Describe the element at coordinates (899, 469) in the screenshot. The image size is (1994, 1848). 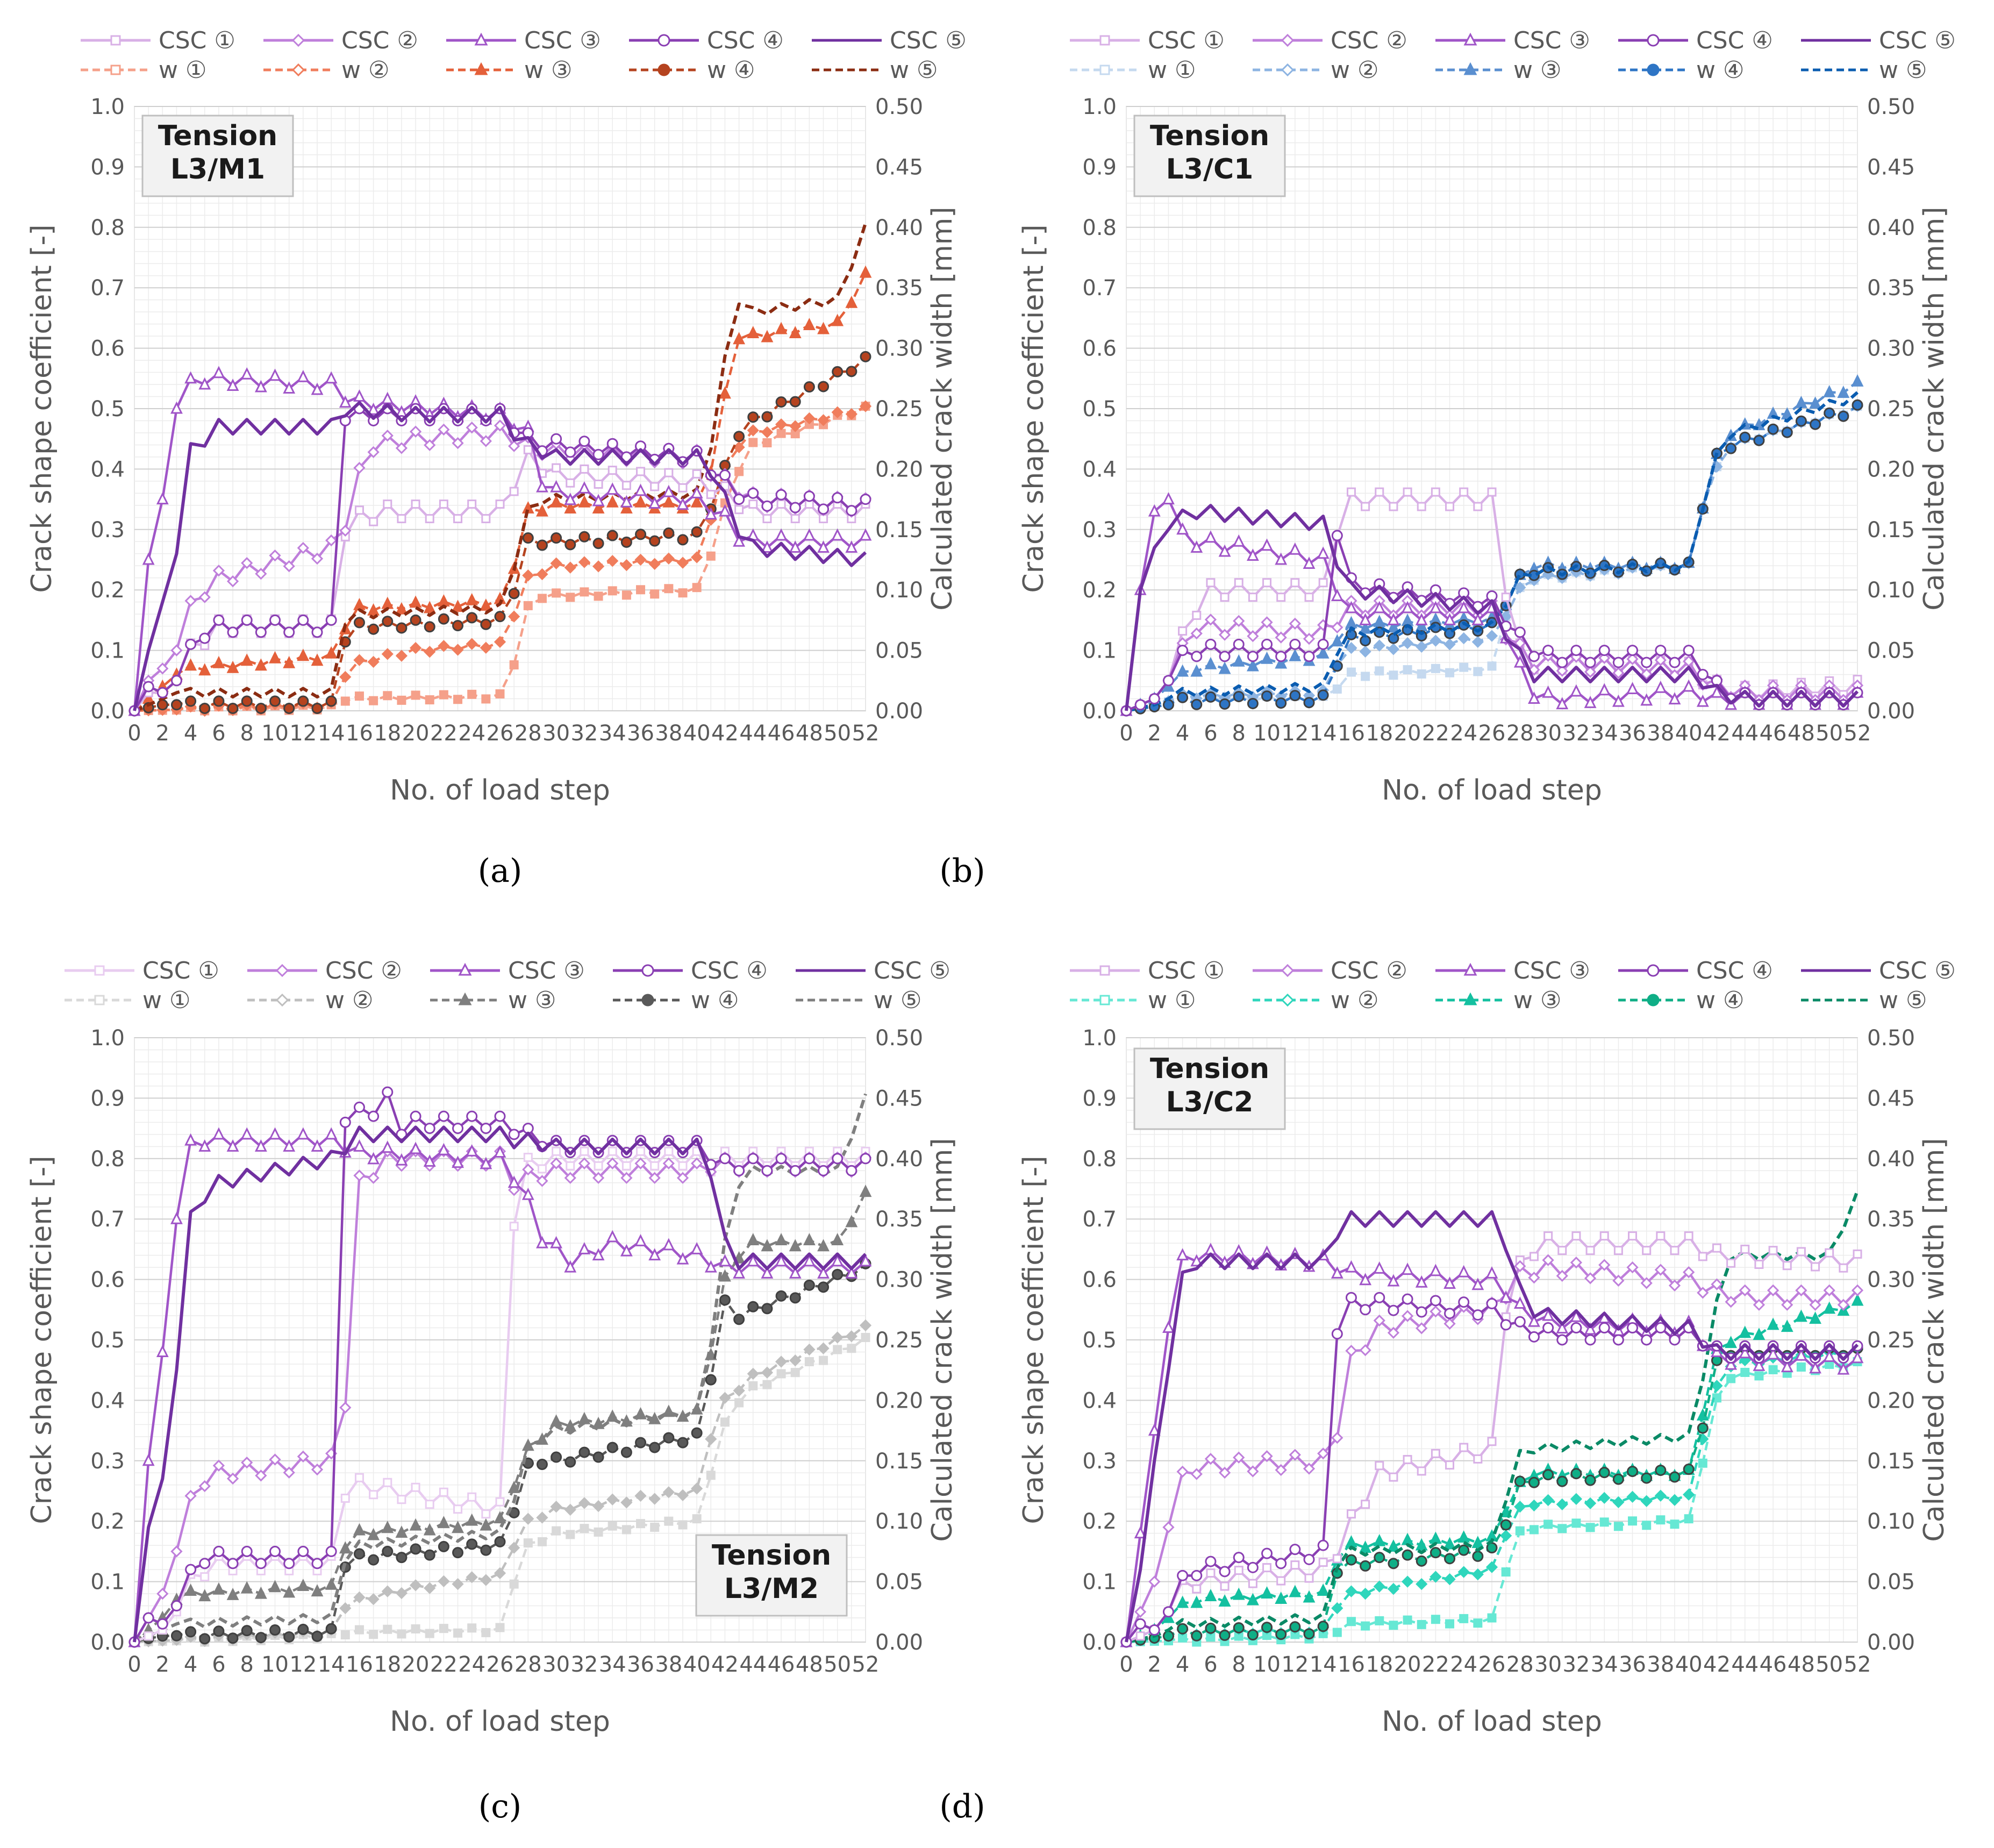
I see `y2-tick-label: 0.20` at that location.